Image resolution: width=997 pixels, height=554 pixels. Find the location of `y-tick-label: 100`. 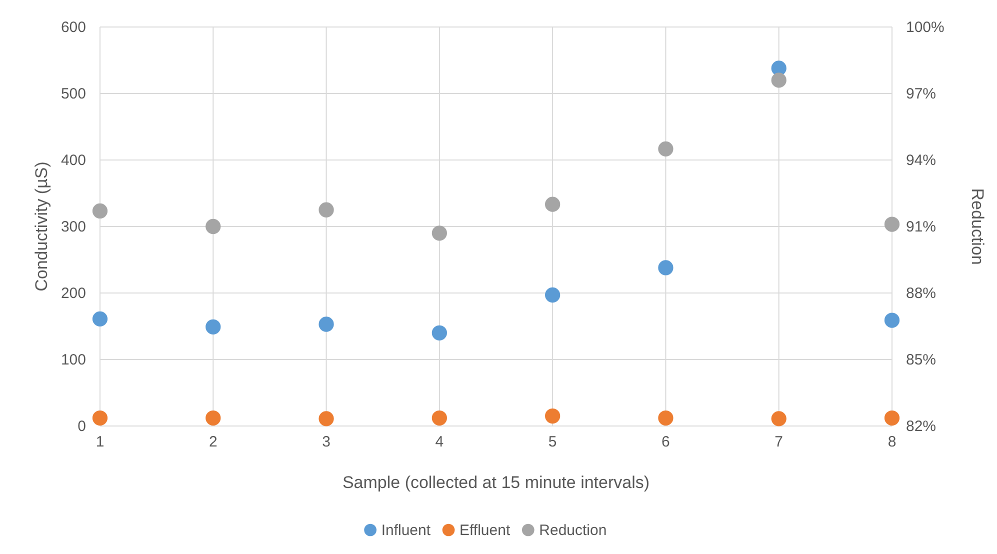

y-tick-label: 100 is located at coordinates (73, 359).